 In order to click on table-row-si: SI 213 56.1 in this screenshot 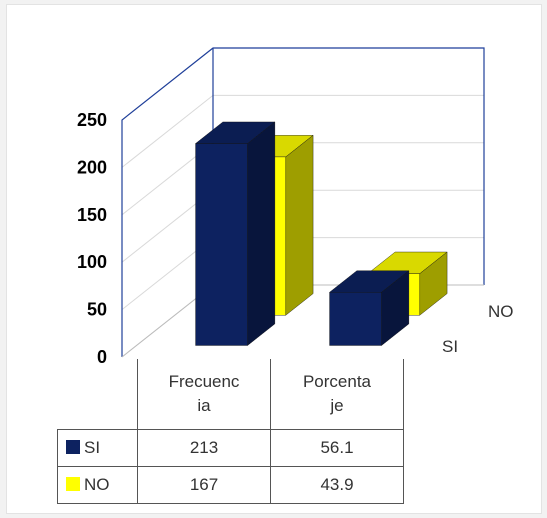, I will do `click(230, 448)`.